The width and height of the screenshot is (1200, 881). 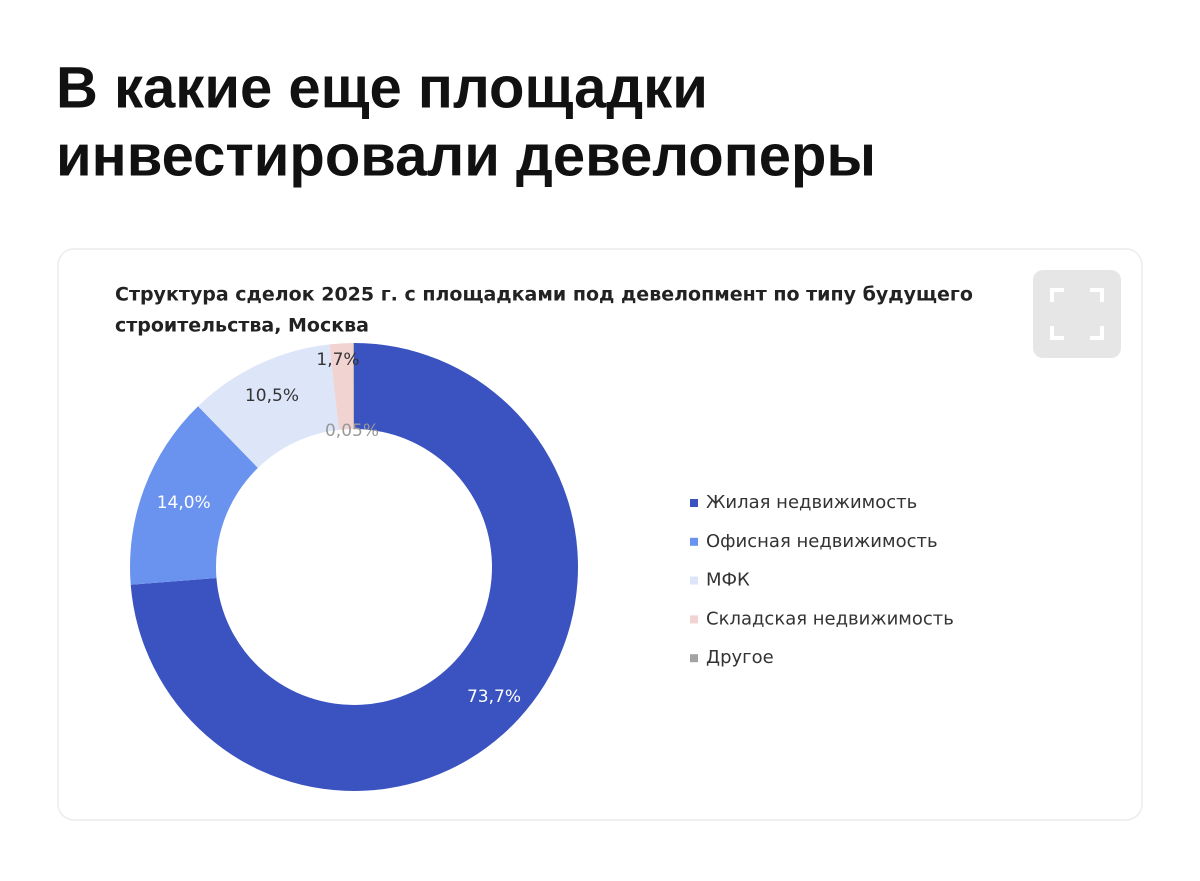 I want to click on chart-title: строительства, Москва, so click(x=242, y=326).